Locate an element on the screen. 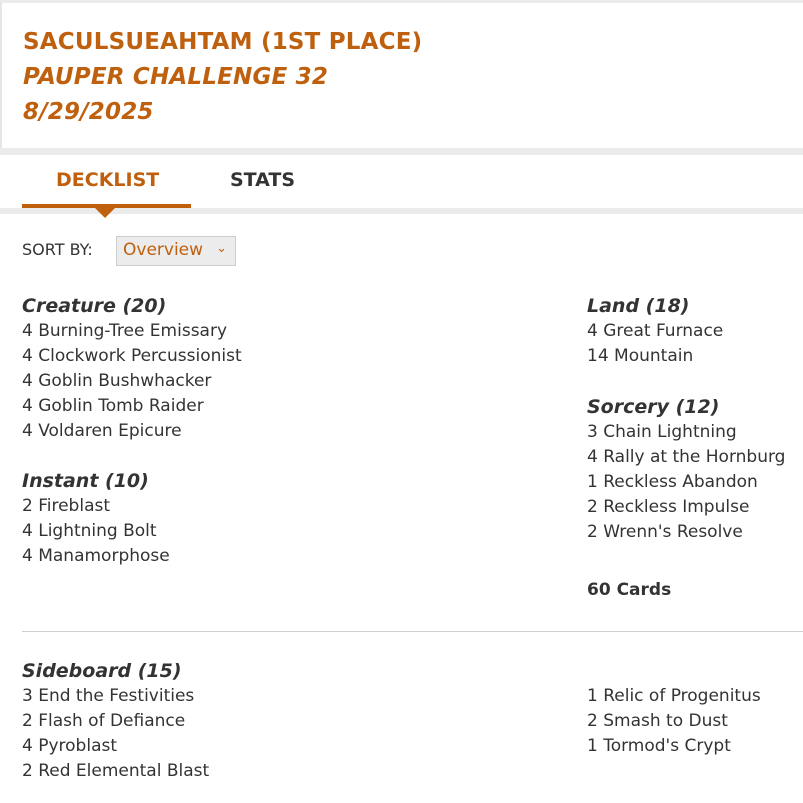 Image resolution: width=803 pixels, height=803 pixels. tab-bar: DECKLIST STATS is located at coordinates (401, 181).